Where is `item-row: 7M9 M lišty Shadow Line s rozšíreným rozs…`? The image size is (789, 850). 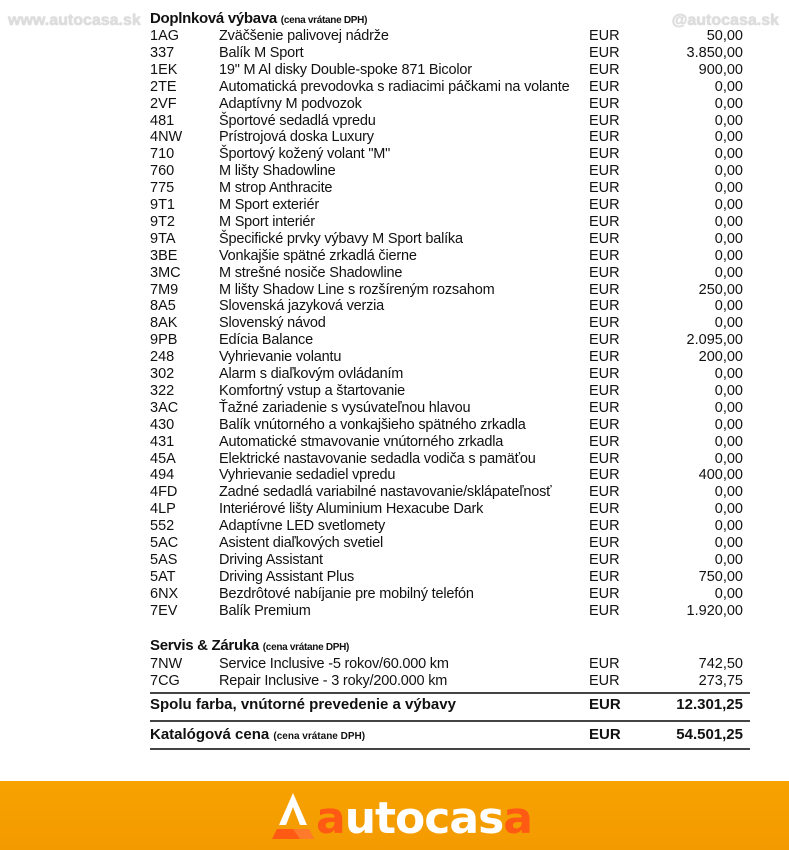 item-row: 7M9 M lišty Shadow Line s rozšíreným rozs… is located at coordinates (446, 290).